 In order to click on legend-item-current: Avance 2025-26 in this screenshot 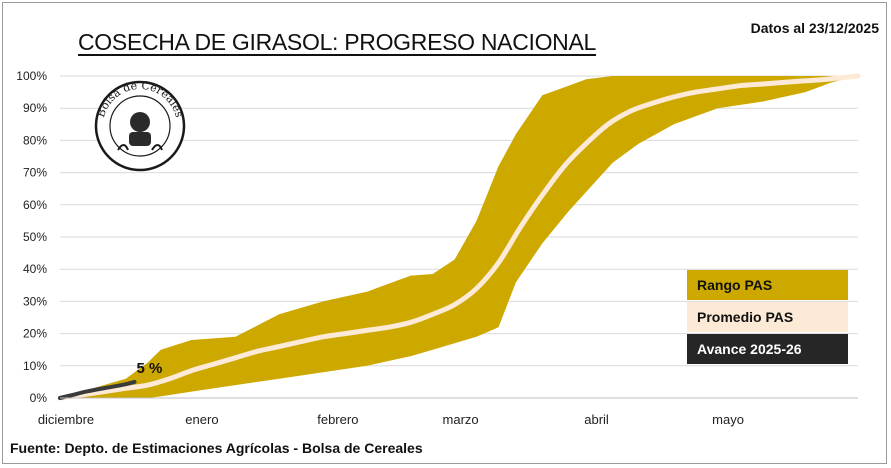, I will do `click(767, 349)`.